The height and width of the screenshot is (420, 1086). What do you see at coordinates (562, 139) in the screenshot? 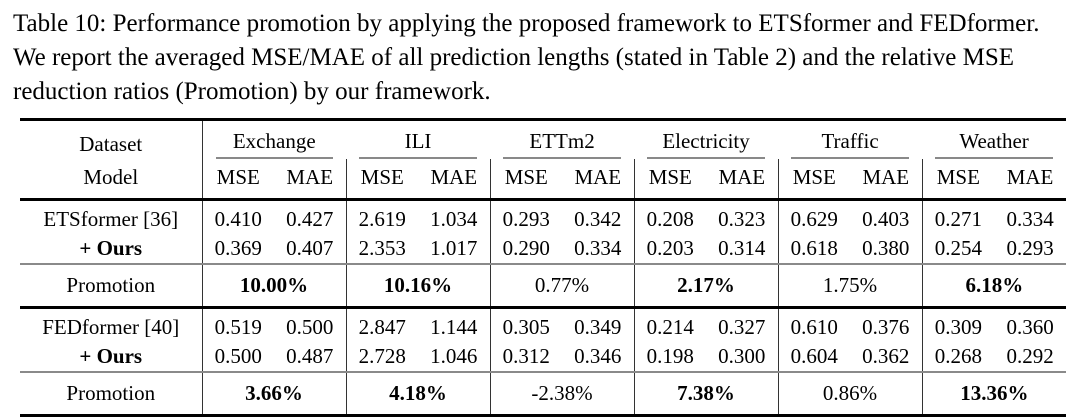
I see `dataset-header-ettm2: ETTm2` at bounding box center [562, 139].